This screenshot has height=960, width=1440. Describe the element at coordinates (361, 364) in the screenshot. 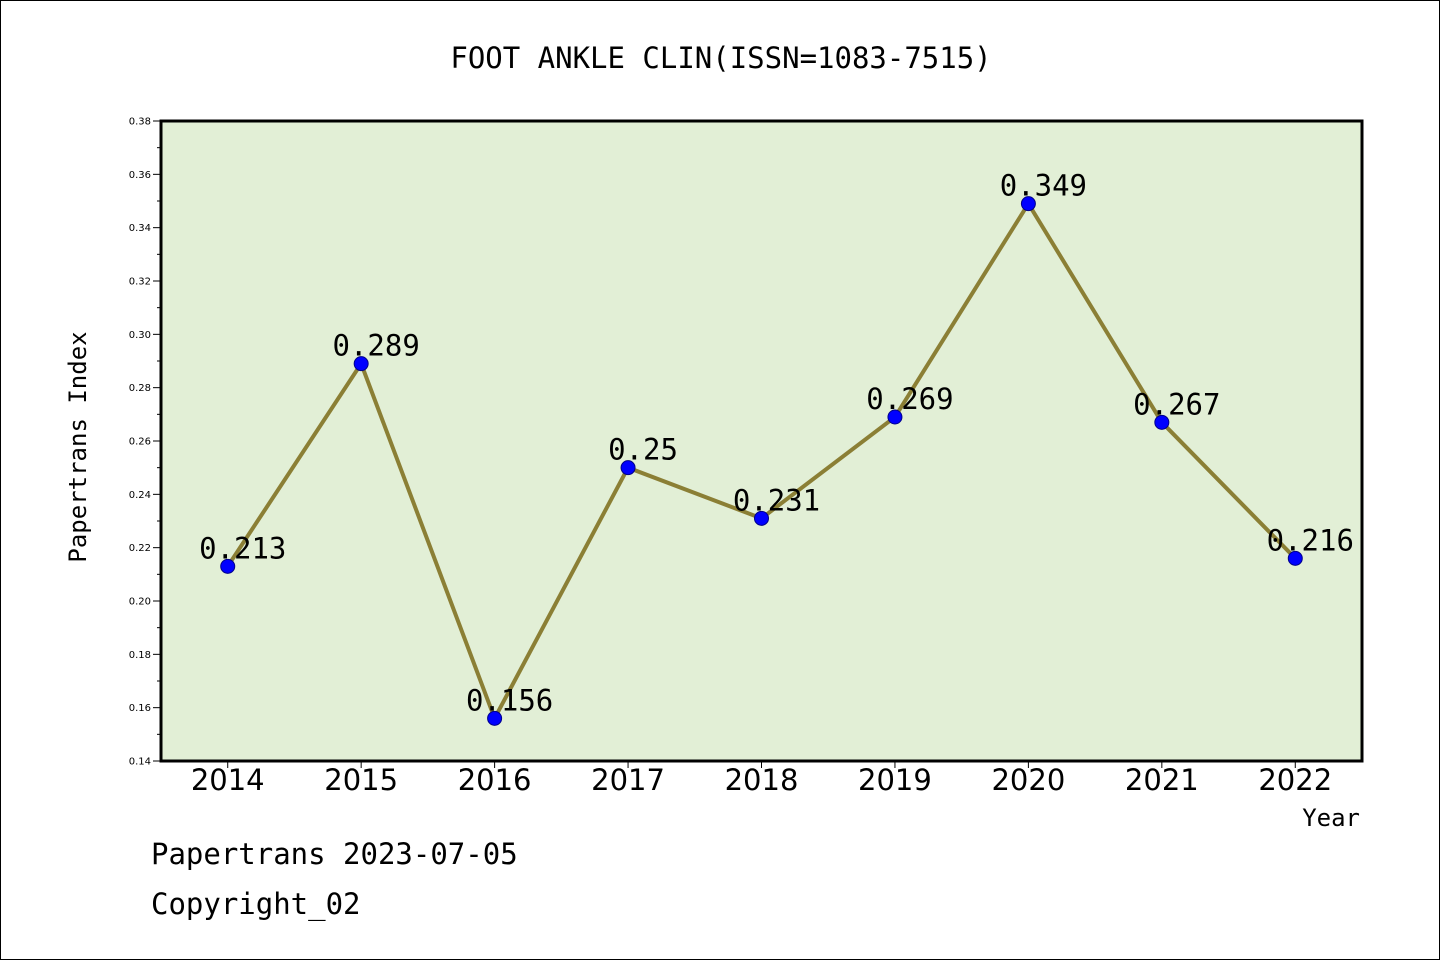

I see `data-point-2015` at that location.